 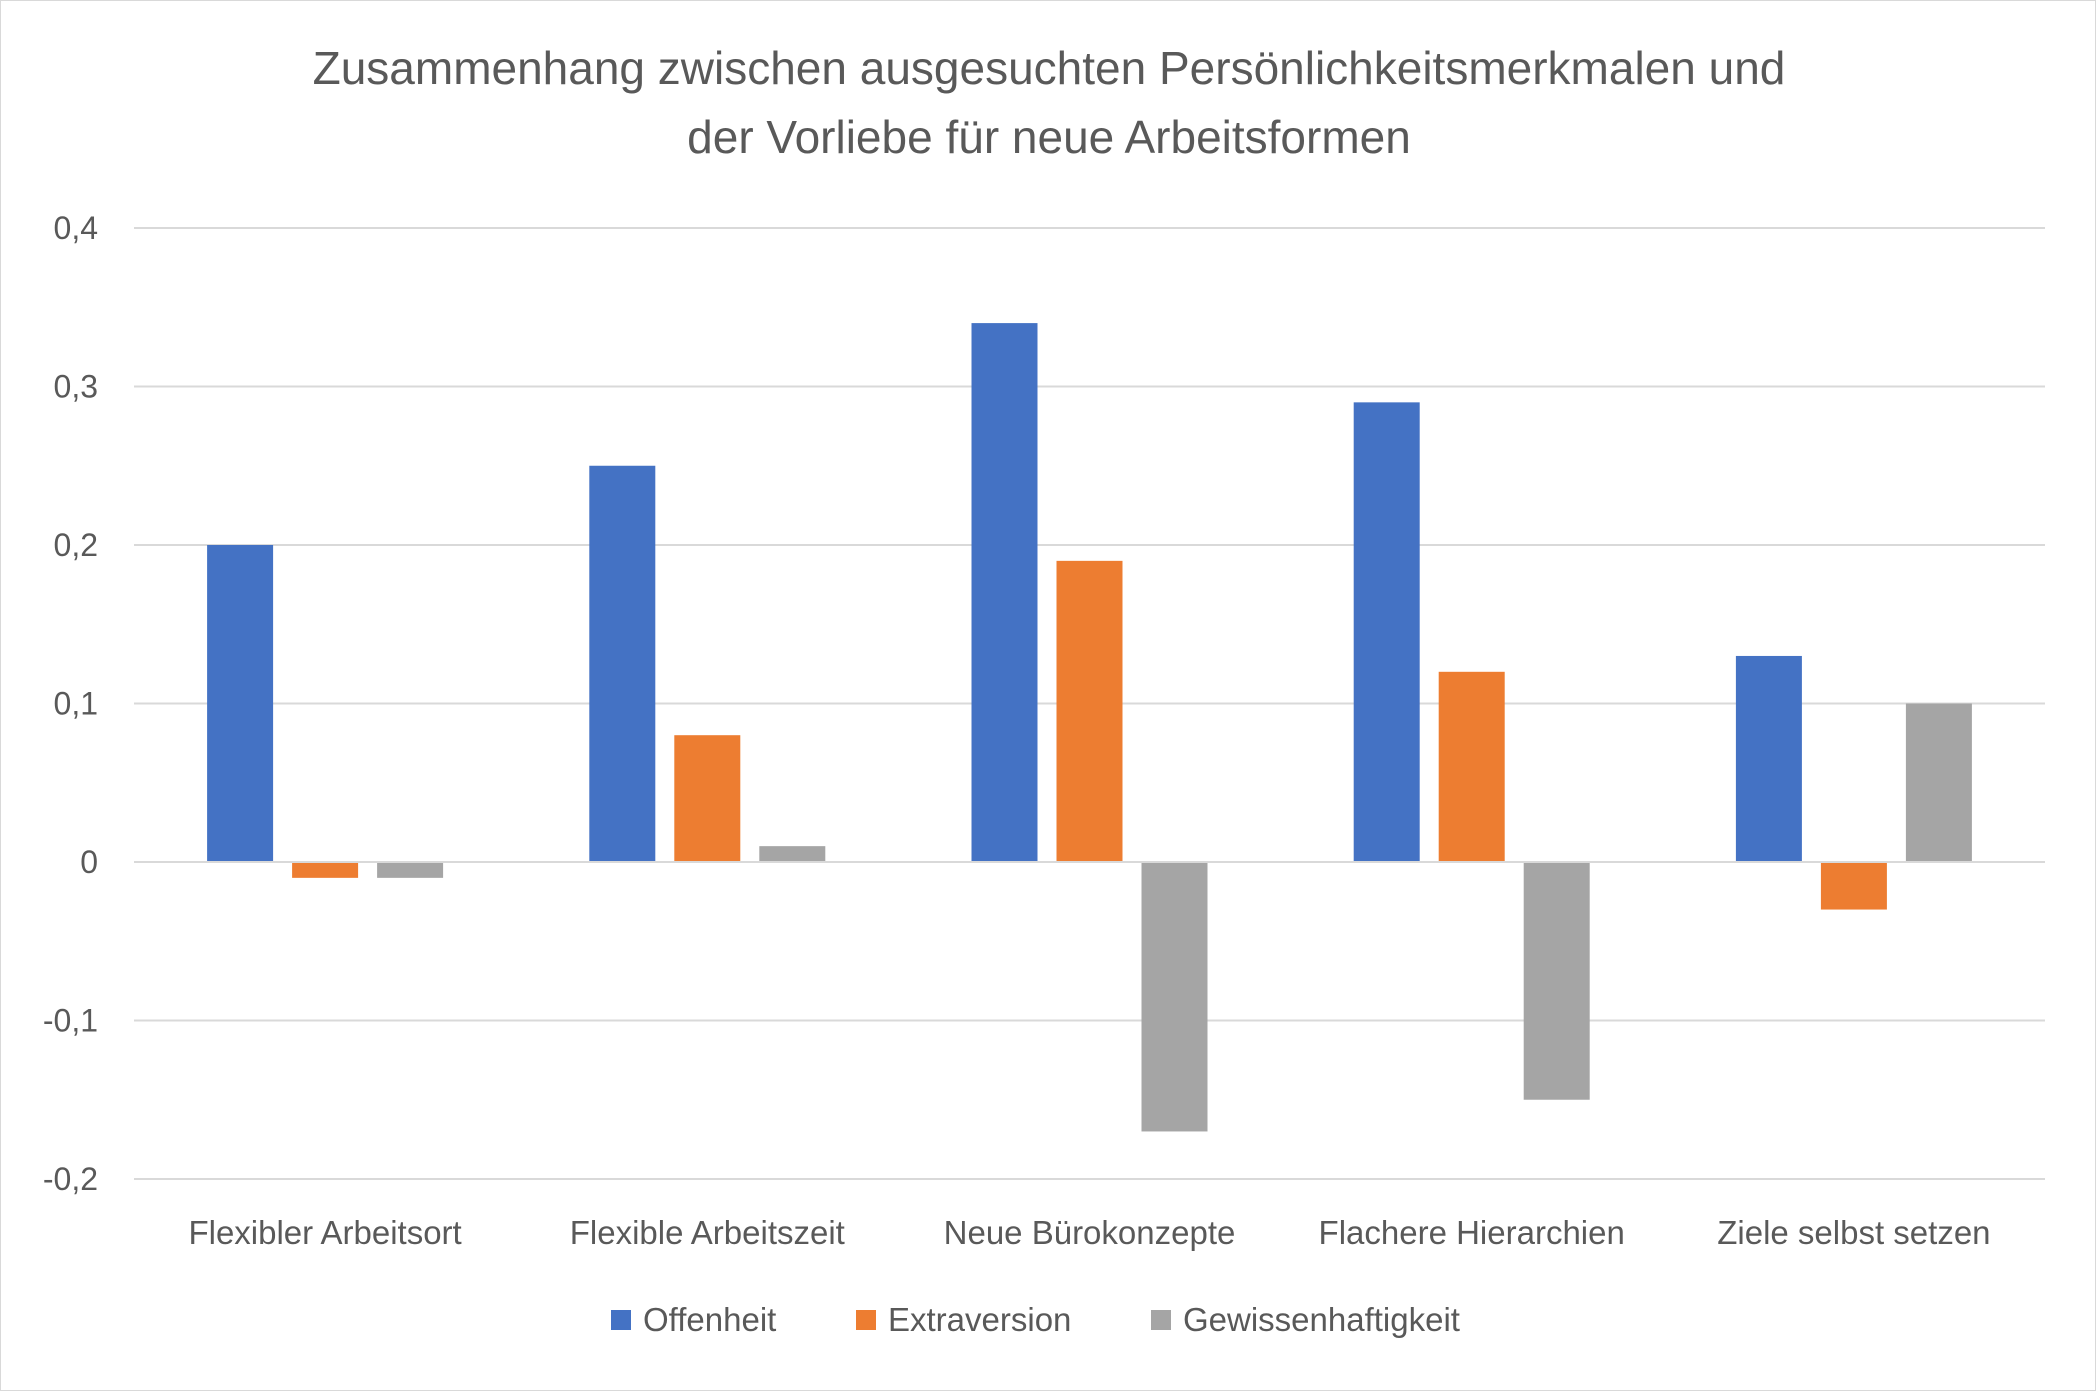 I want to click on y-tick-label: 0,1, so click(x=76, y=704).